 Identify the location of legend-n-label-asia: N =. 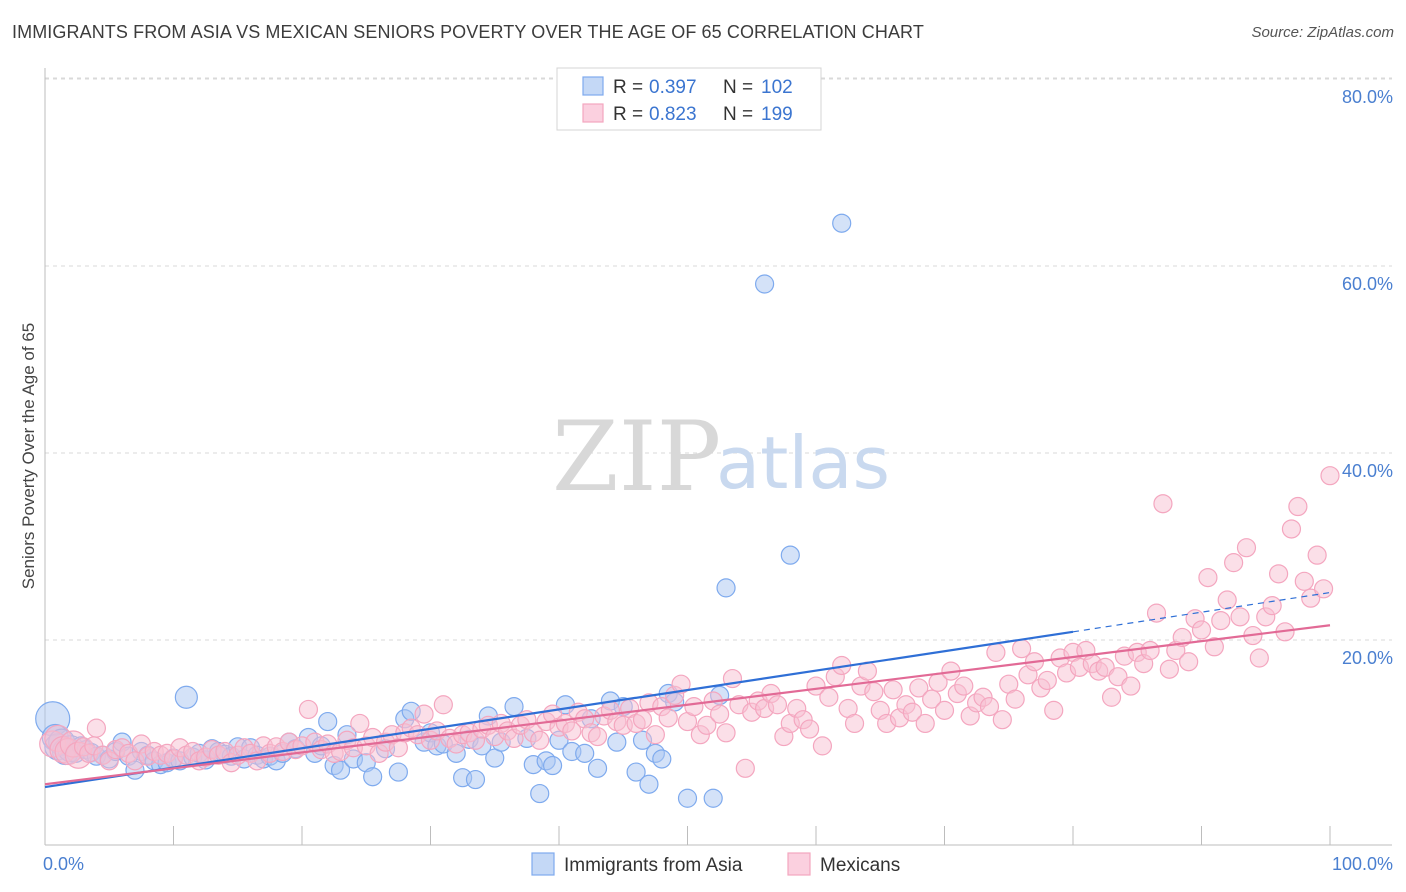
(738, 87).